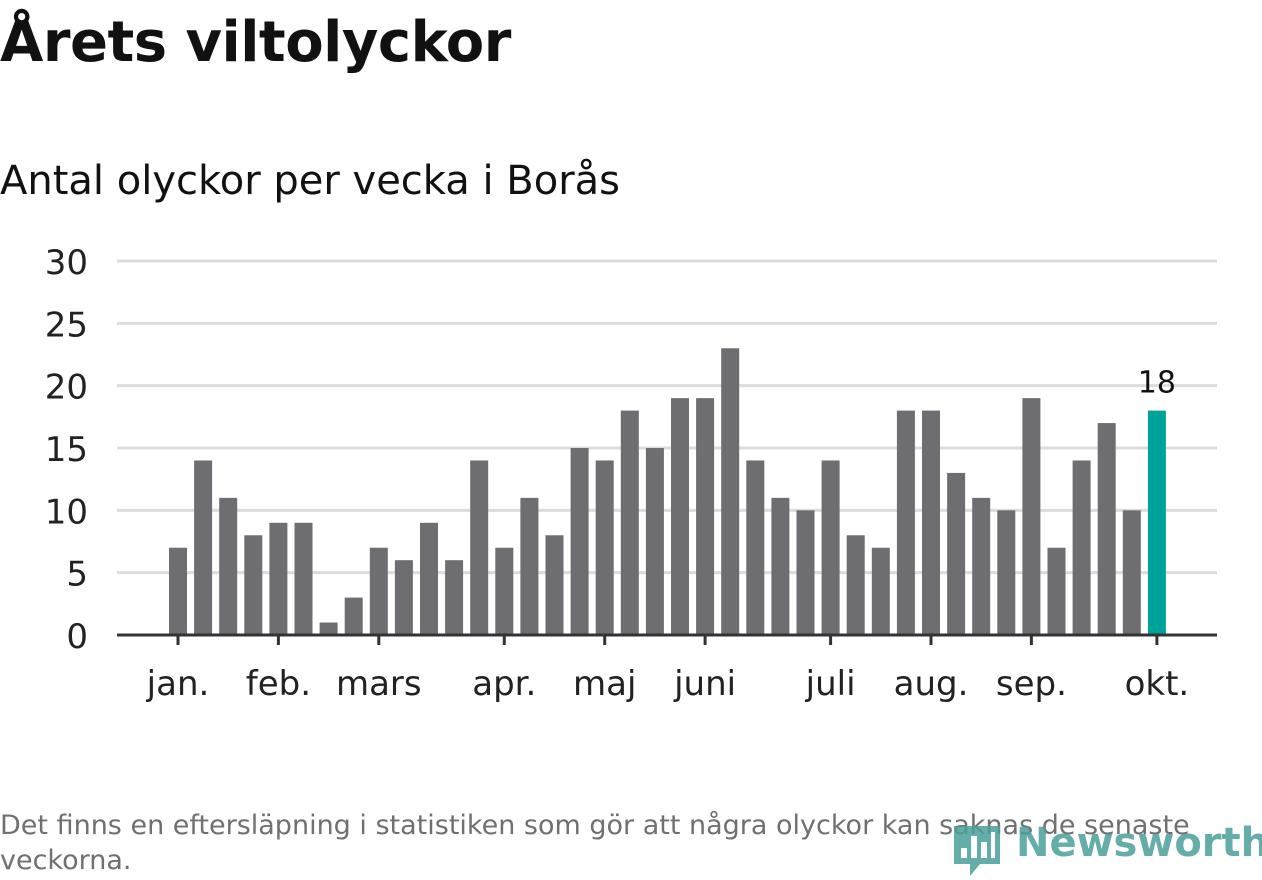  Describe the element at coordinates (977, 851) in the screenshot. I see `newsworthy-logo-icon` at that location.